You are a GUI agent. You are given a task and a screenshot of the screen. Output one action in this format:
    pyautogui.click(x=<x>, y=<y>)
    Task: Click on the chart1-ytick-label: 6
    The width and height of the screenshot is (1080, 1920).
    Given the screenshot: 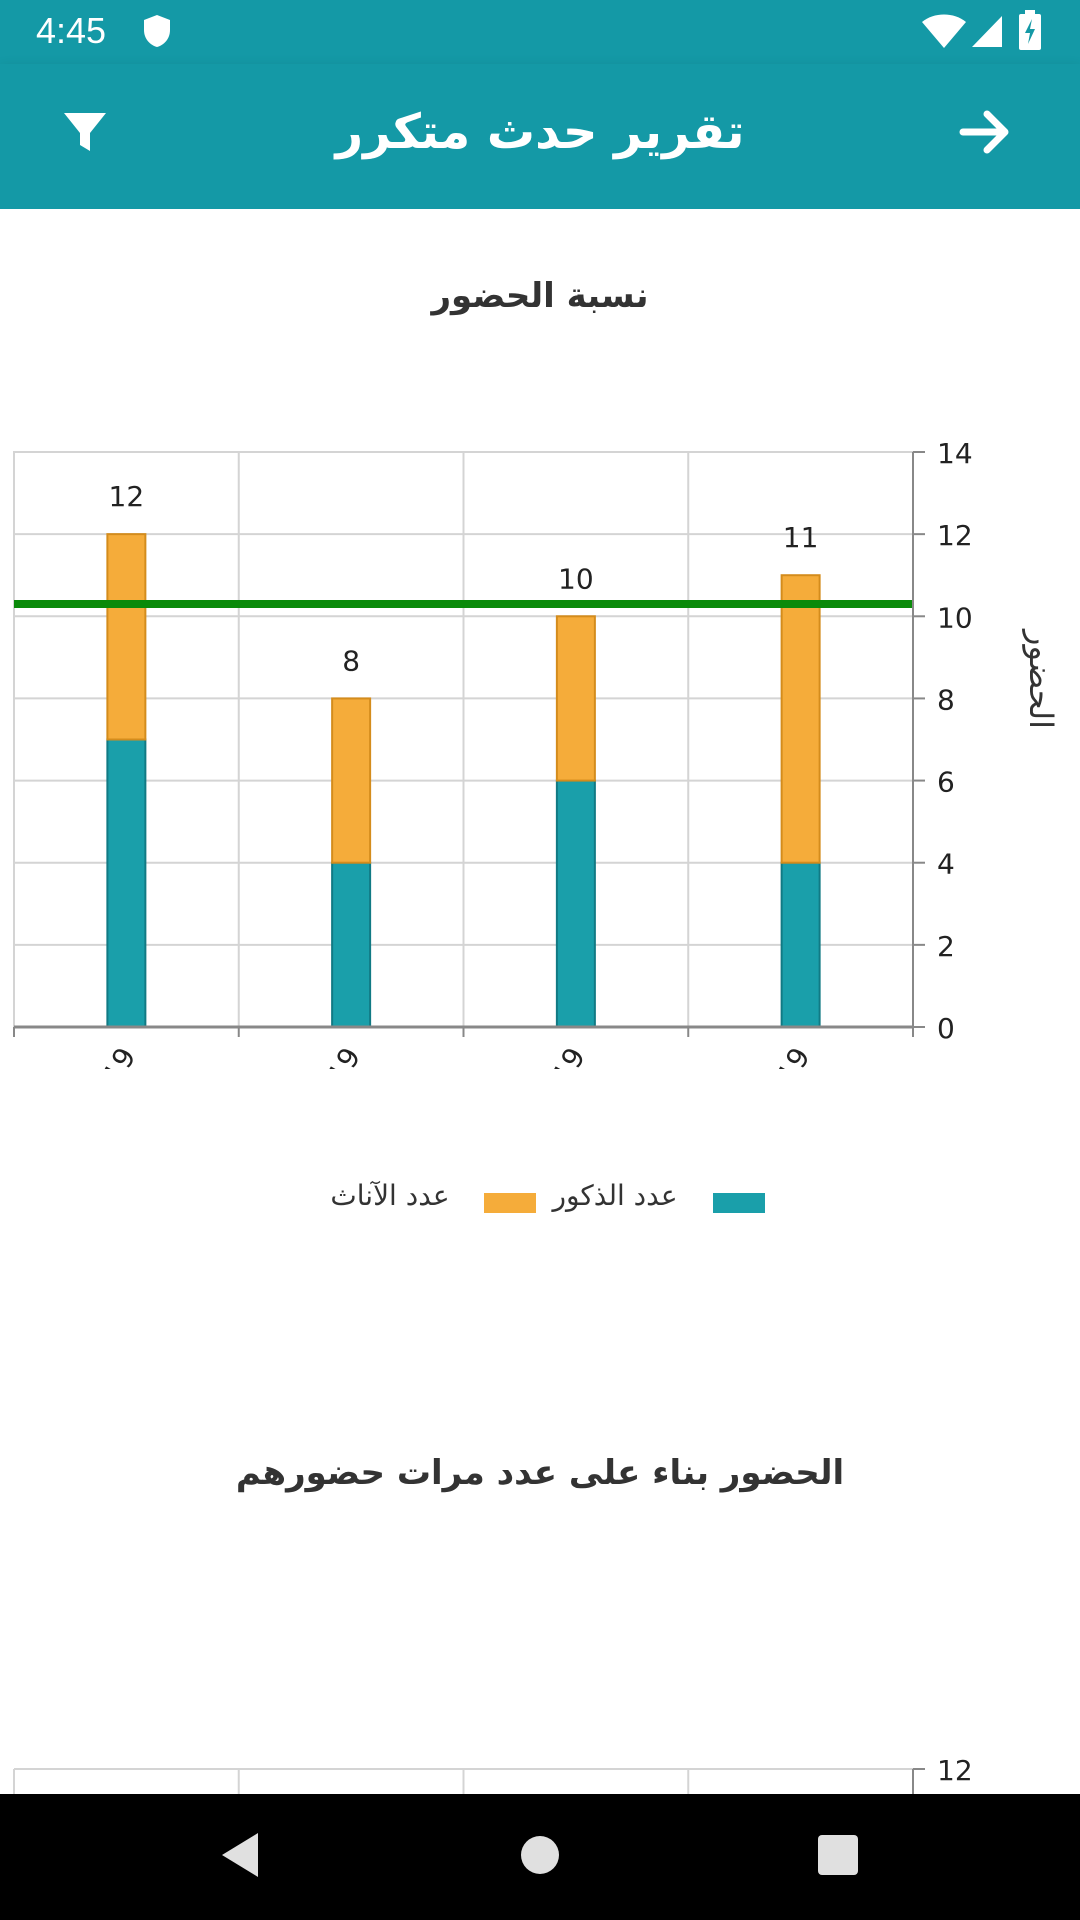 What is the action you would take?
    pyautogui.click(x=946, y=782)
    